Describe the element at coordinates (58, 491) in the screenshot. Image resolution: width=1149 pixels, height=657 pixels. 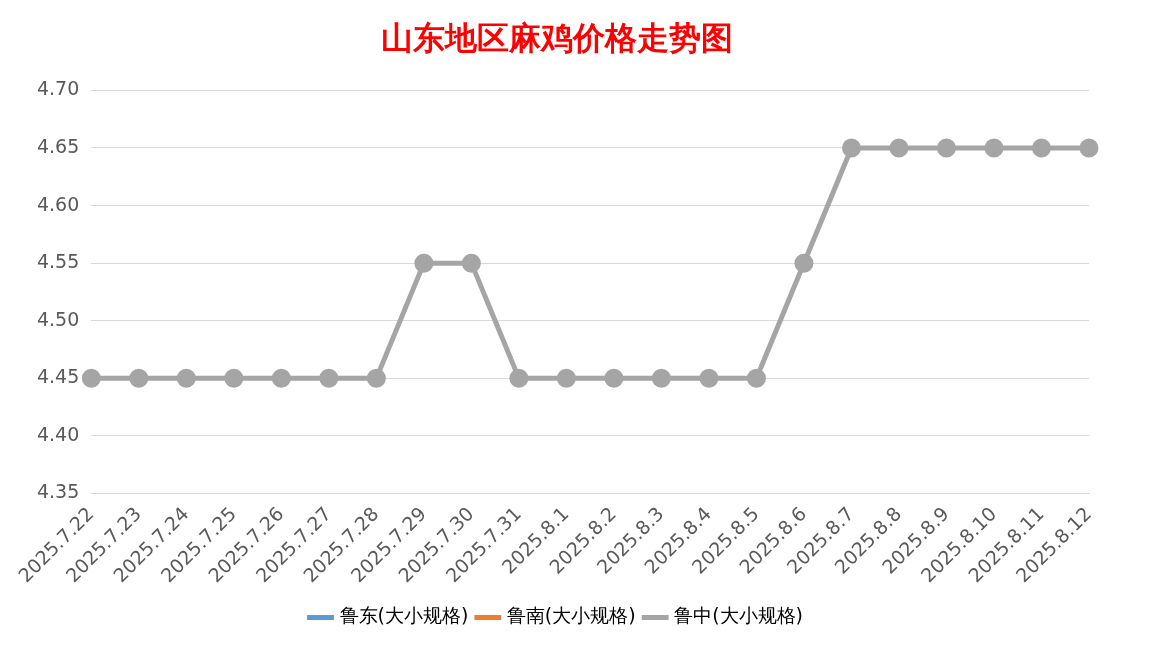
I see `y-tick-label: 4.35` at that location.